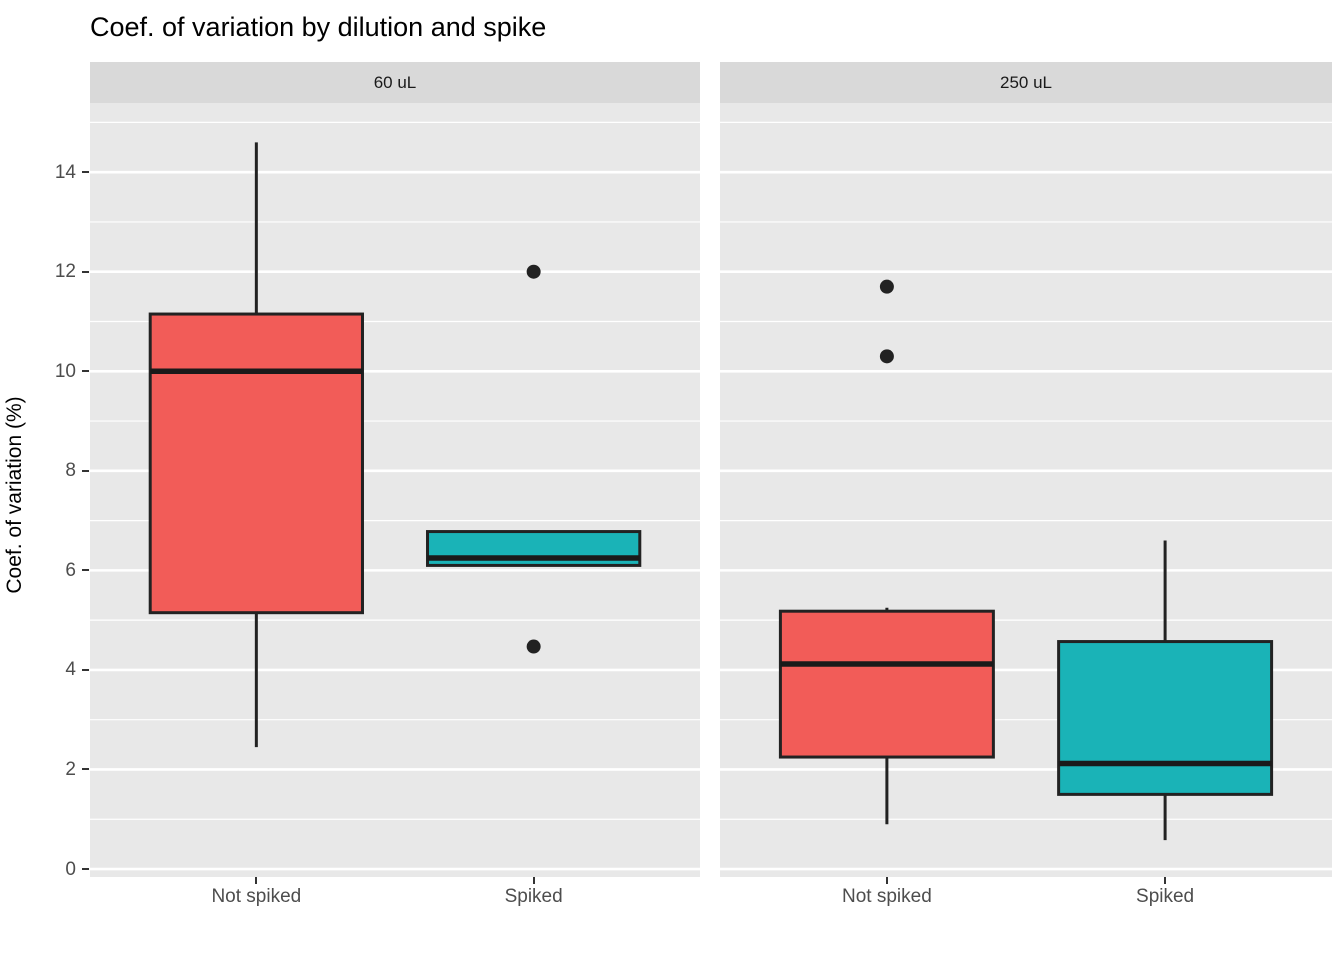  Describe the element at coordinates (65, 272) in the screenshot. I see `y-tick-label: 12` at that location.